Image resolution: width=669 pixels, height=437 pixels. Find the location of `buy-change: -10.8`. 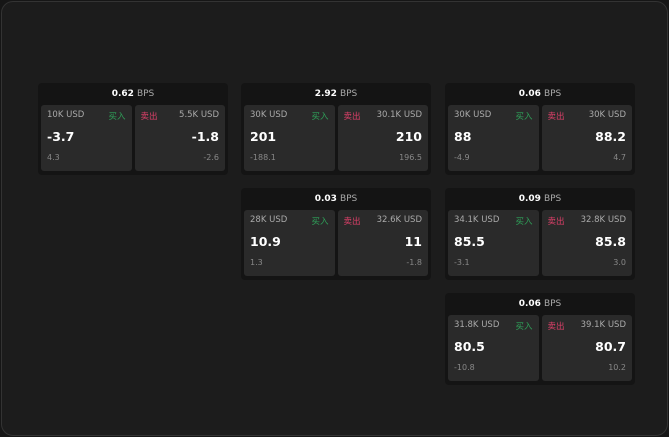

buy-change: -10.8 is located at coordinates (464, 367).